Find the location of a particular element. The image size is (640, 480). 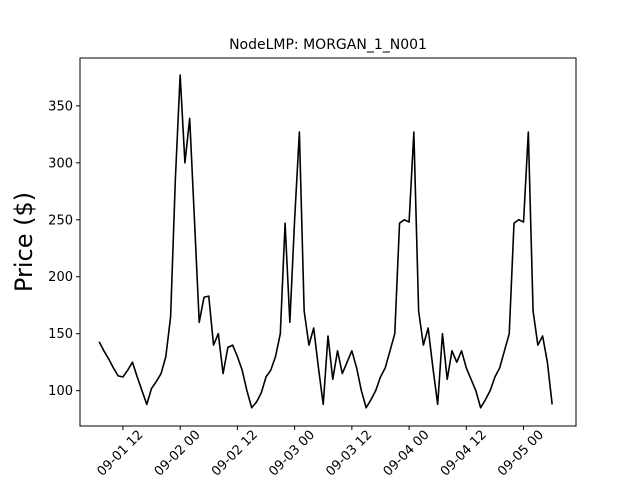

y-tick-label: 300 is located at coordinates (60, 163).